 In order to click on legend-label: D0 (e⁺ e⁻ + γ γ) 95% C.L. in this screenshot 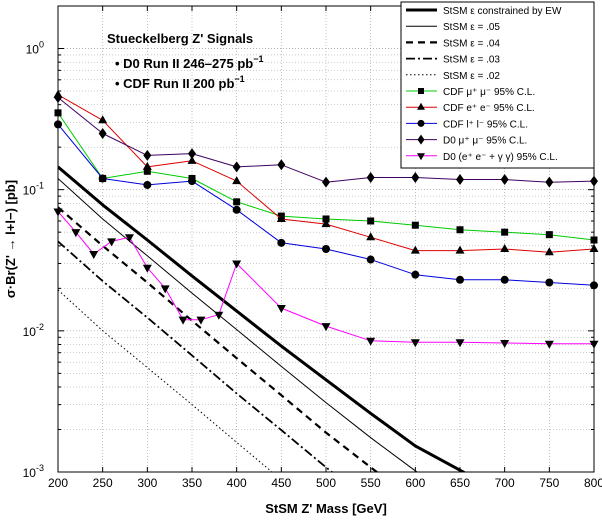, I will do `click(500, 157)`.